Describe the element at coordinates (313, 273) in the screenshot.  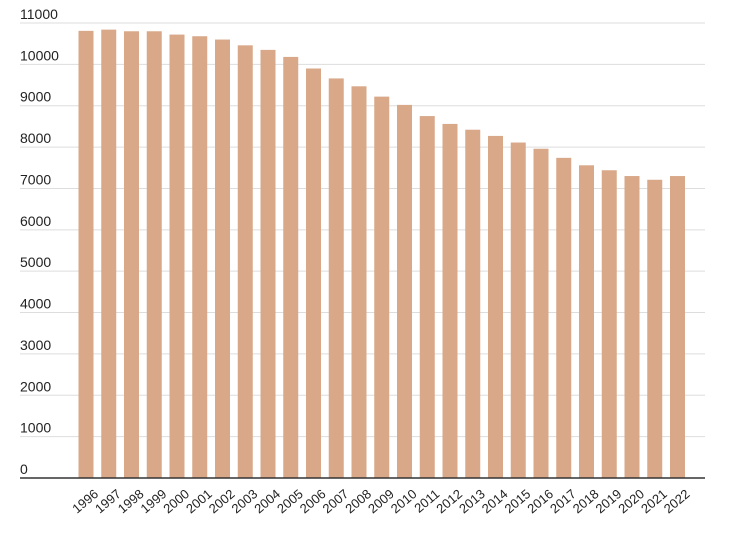
I see `bar-2006` at that location.